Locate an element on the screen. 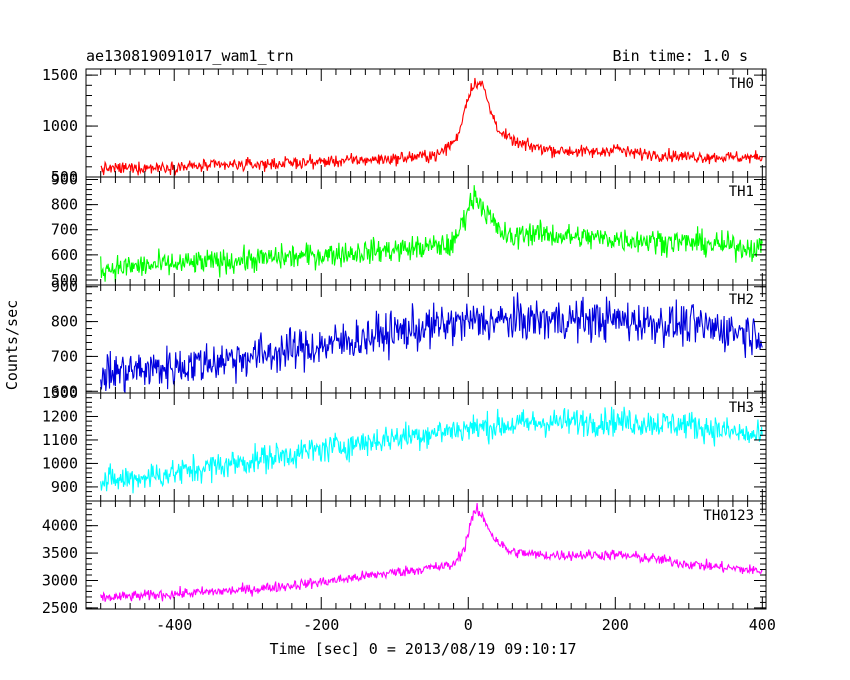  y-tick-label: 1500 is located at coordinates (60, 75).